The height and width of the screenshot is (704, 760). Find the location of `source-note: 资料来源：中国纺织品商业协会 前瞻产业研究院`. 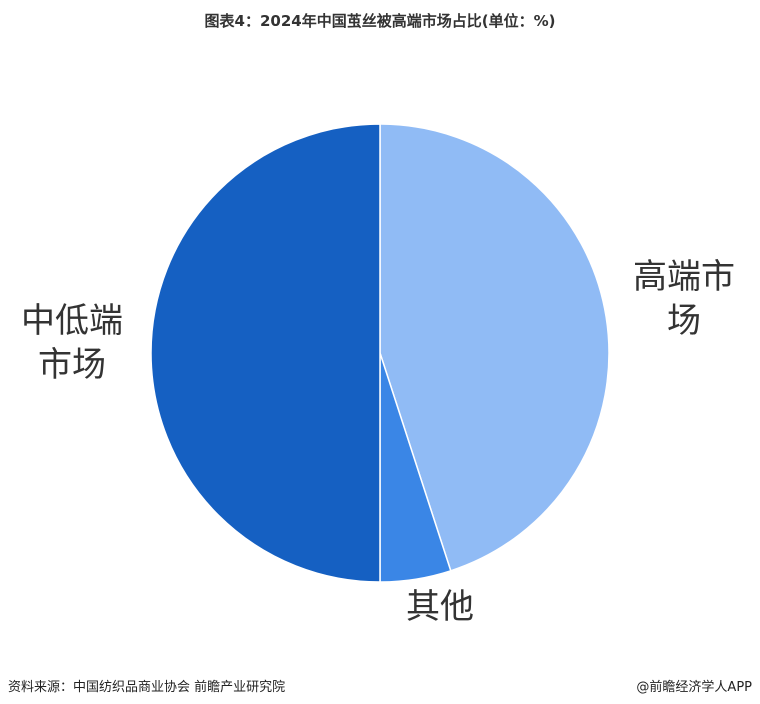

source-note: 资料来源：中国纺织品商业协会 前瞻产业研究院 is located at coordinates (147, 687).